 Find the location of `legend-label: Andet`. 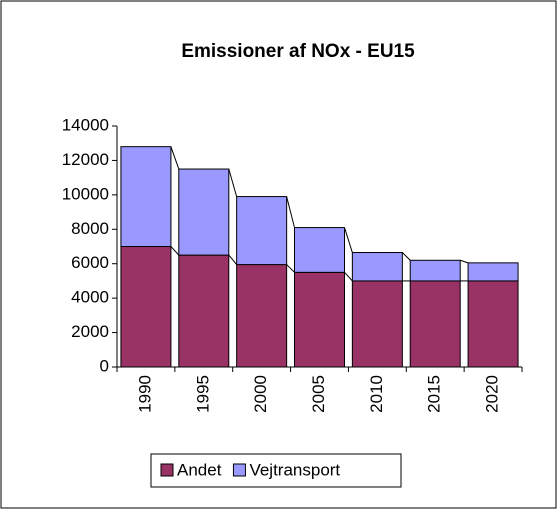

legend-label: Andet is located at coordinates (199, 469).